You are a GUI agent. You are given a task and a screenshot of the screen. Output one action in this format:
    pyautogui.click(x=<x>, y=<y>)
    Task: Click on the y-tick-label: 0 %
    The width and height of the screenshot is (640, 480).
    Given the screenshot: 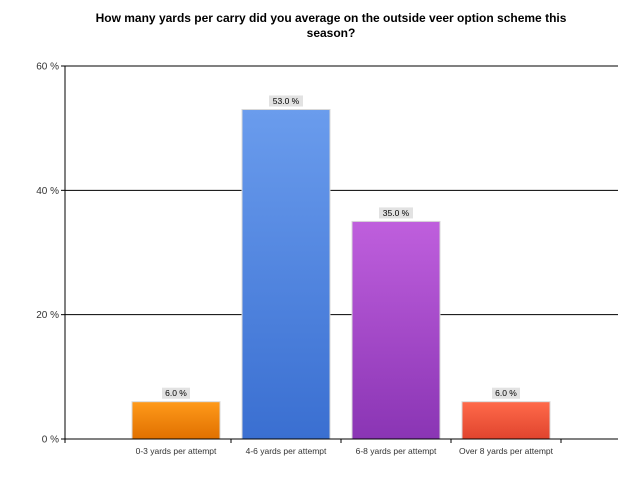 What is the action you would take?
    pyautogui.click(x=50, y=440)
    